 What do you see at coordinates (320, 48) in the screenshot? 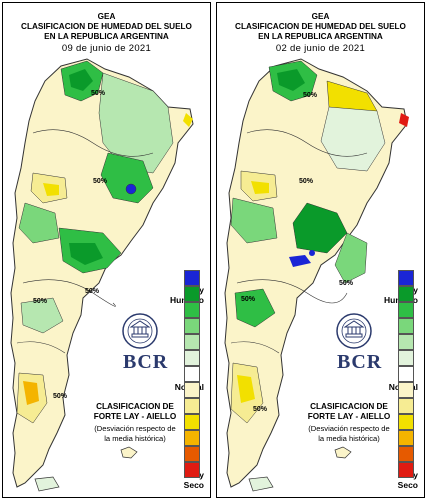
I see `map-date: 02 de junio de 2021` at bounding box center [320, 48].